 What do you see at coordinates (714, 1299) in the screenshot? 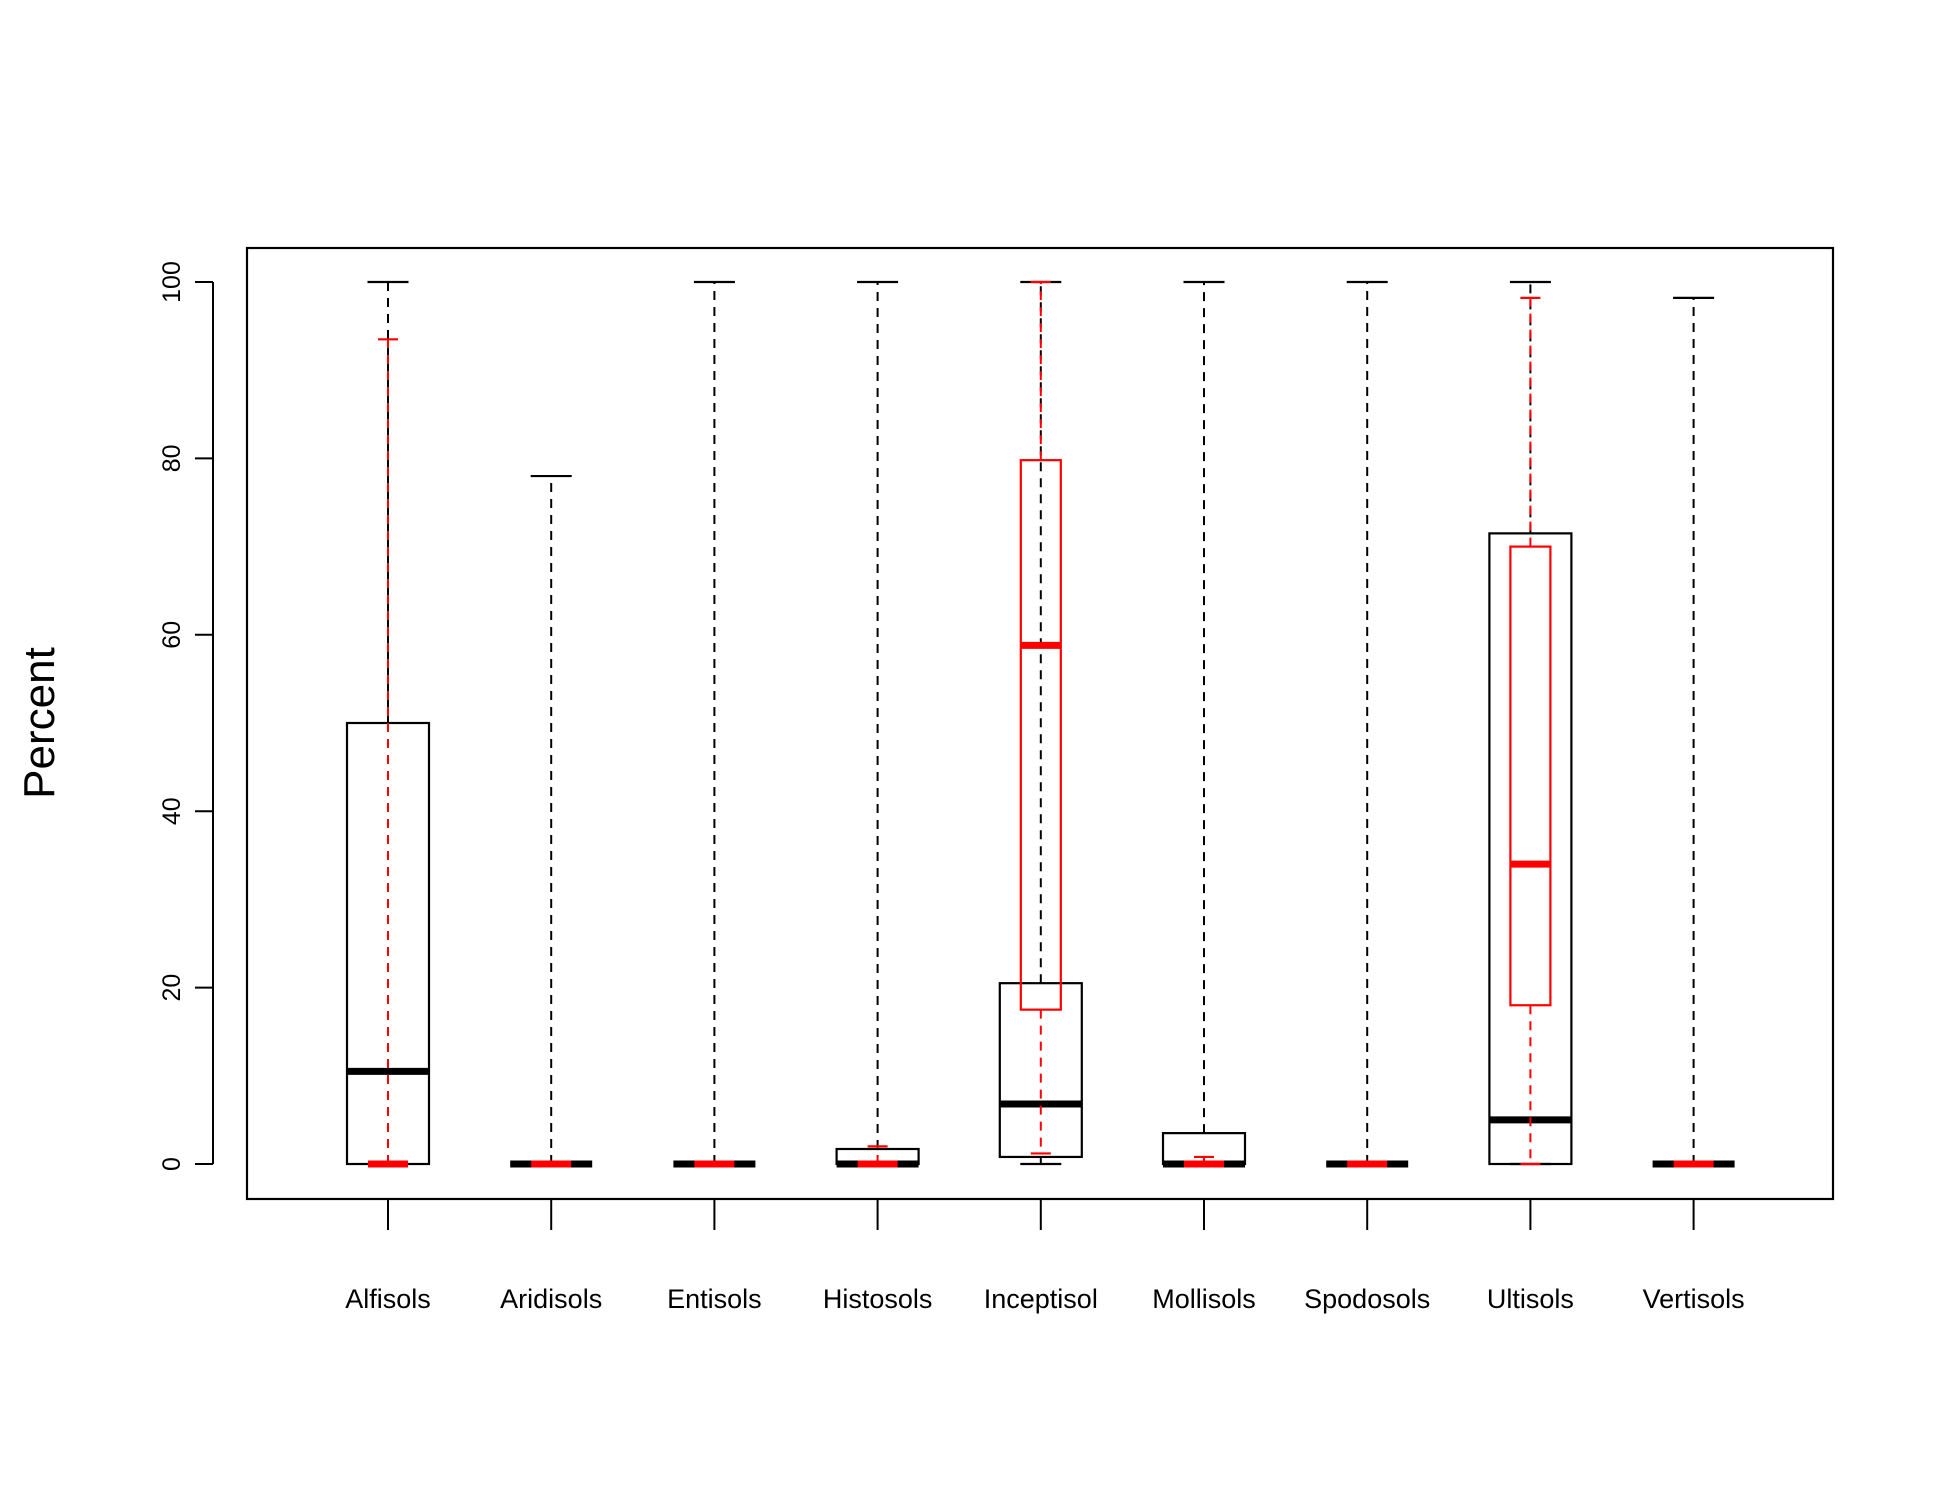
I see `x-tick-label: Entisols` at bounding box center [714, 1299].